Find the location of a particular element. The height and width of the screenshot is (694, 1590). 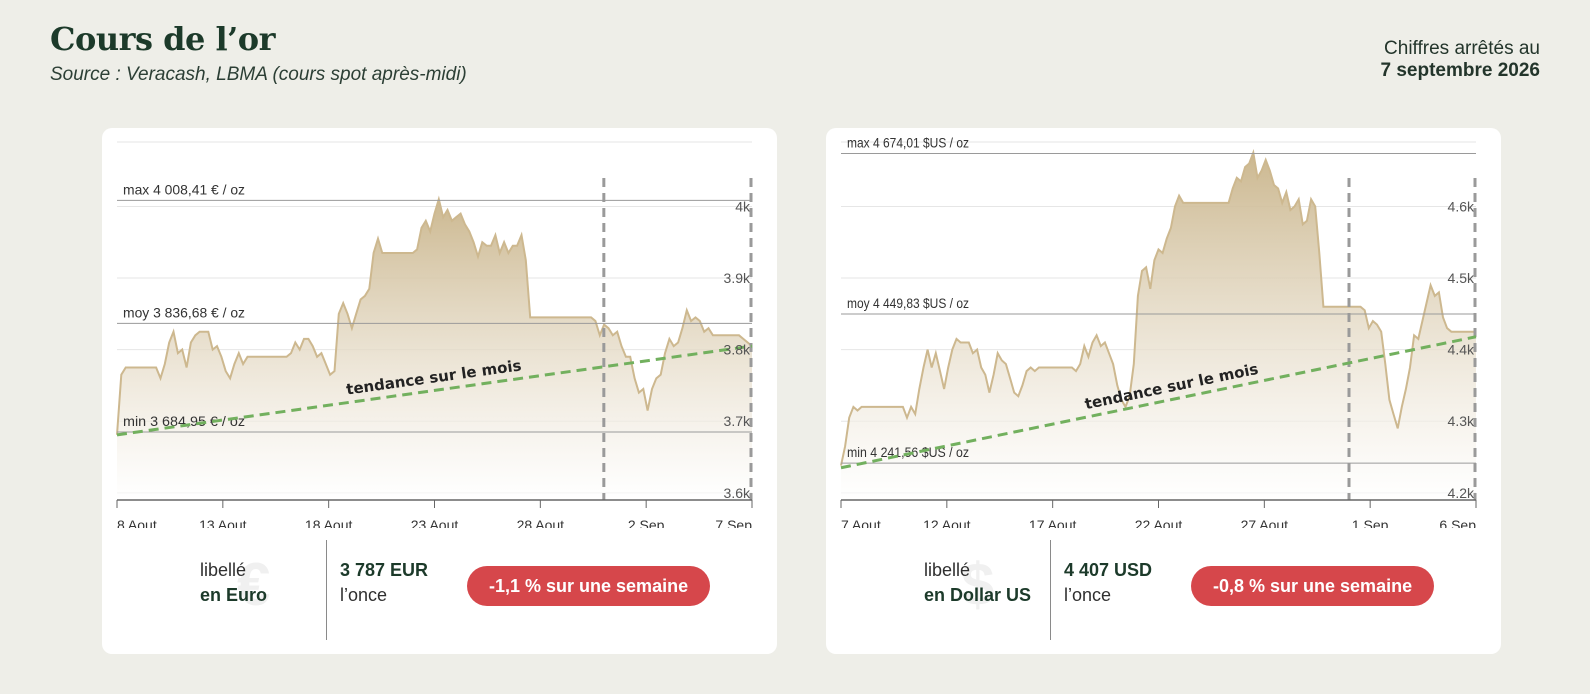

x-tick-label: 7 Aout is located at coordinates (861, 522).